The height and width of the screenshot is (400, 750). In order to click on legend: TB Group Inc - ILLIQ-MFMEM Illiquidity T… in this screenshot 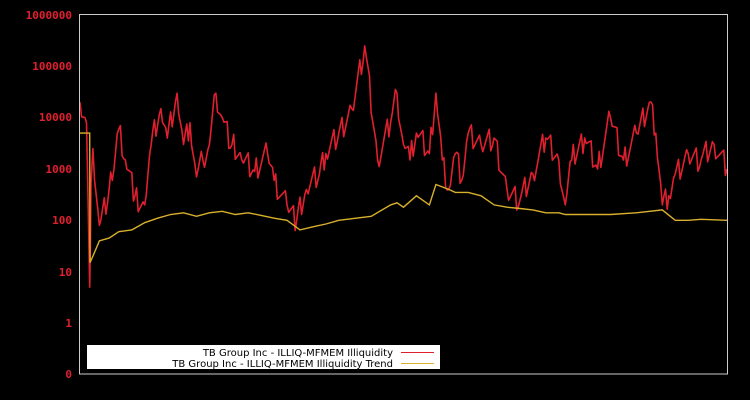, I will do `click(263, 357)`.